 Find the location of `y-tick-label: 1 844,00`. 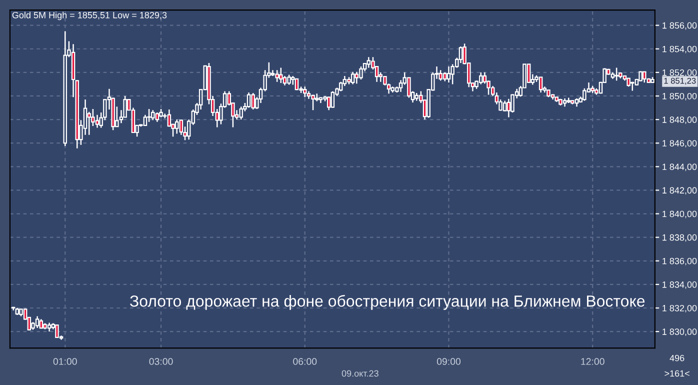

y-tick-label: 1 844,00 is located at coordinates (679, 168).